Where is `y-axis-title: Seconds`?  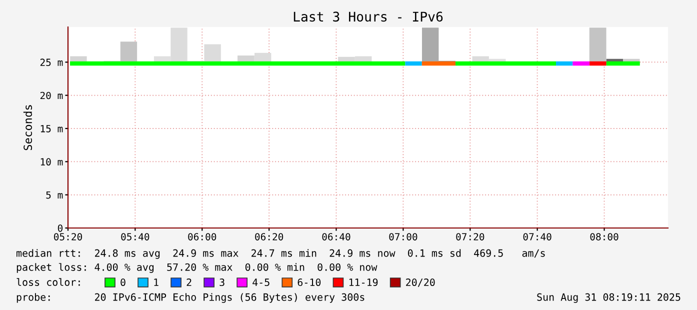 y-axis-title: Seconds is located at coordinates (27, 127).